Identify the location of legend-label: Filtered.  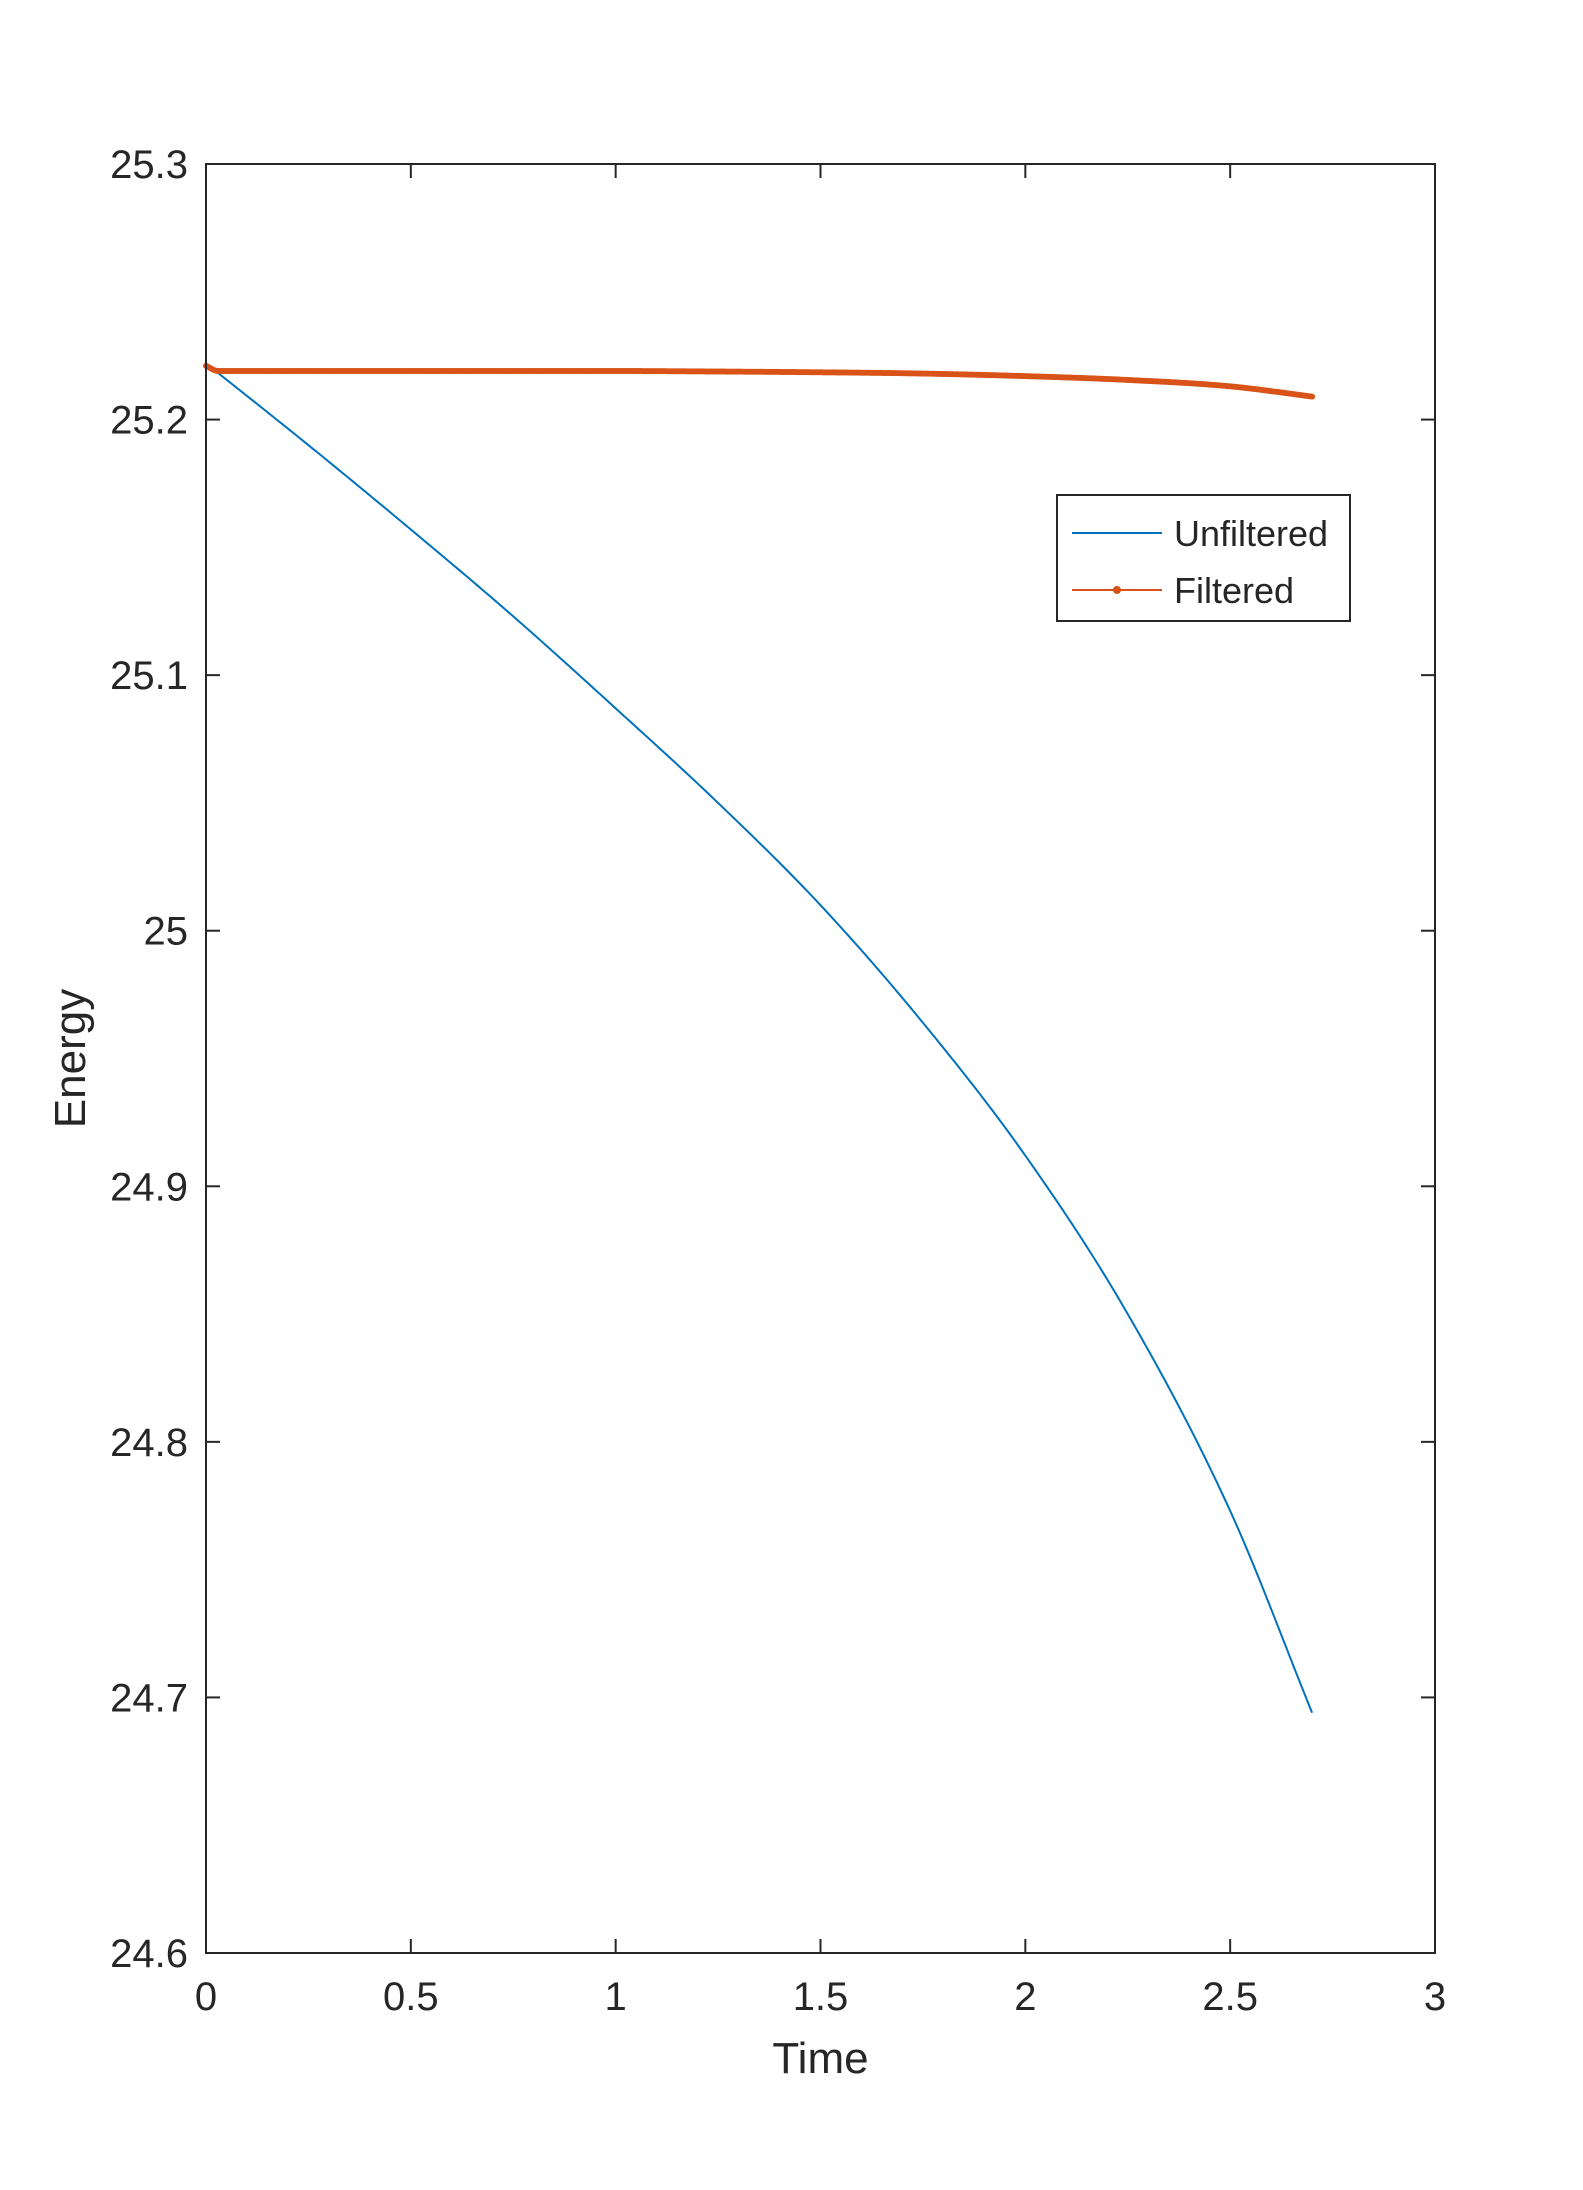
(1234, 590).